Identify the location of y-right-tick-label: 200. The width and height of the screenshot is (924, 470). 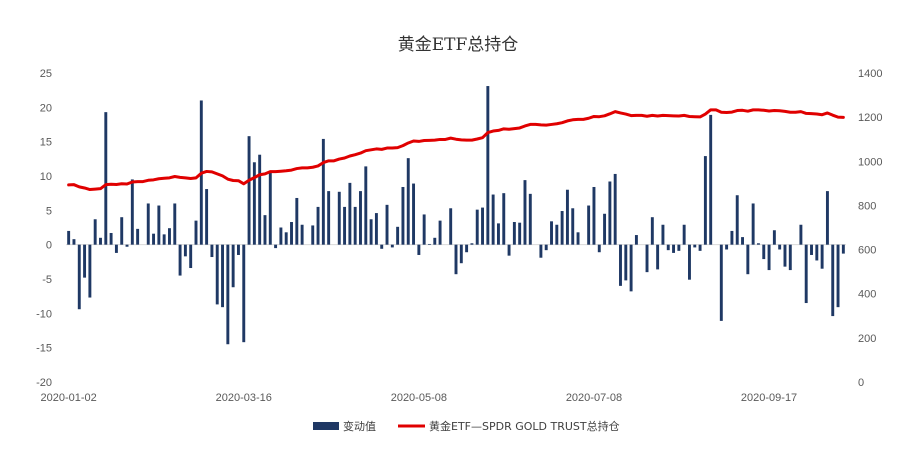
(867, 339).